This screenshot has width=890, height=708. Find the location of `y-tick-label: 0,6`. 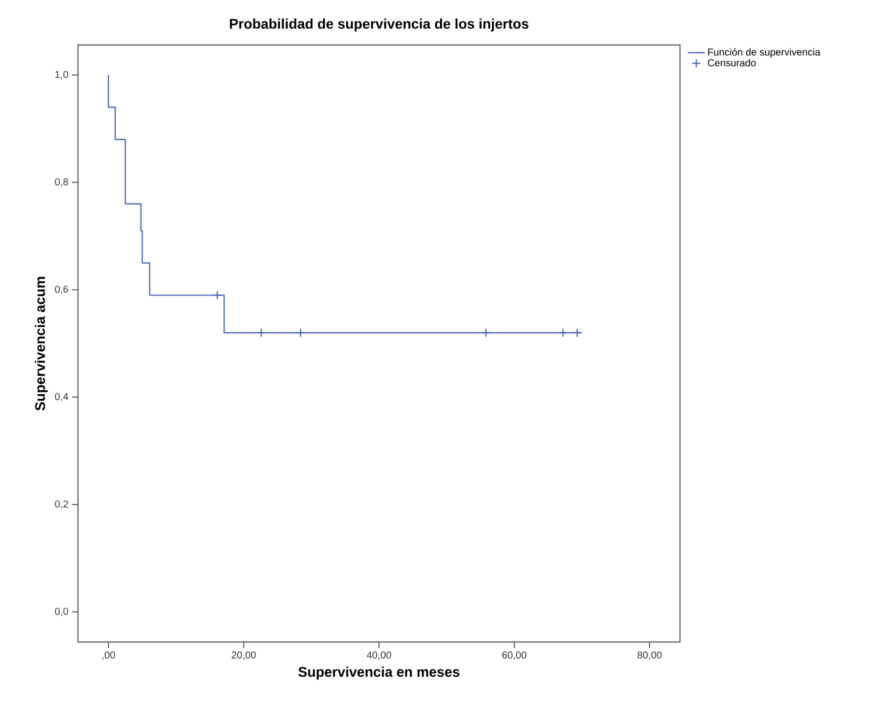

y-tick-label: 0,6 is located at coordinates (61, 290).